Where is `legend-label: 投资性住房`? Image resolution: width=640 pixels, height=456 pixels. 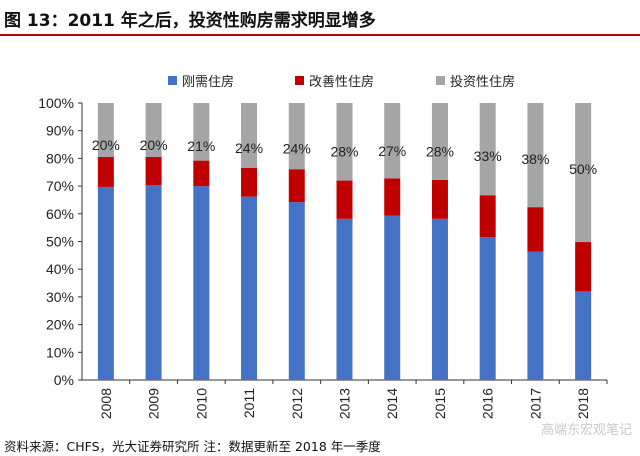 legend-label: 投资性住房 is located at coordinates (483, 82).